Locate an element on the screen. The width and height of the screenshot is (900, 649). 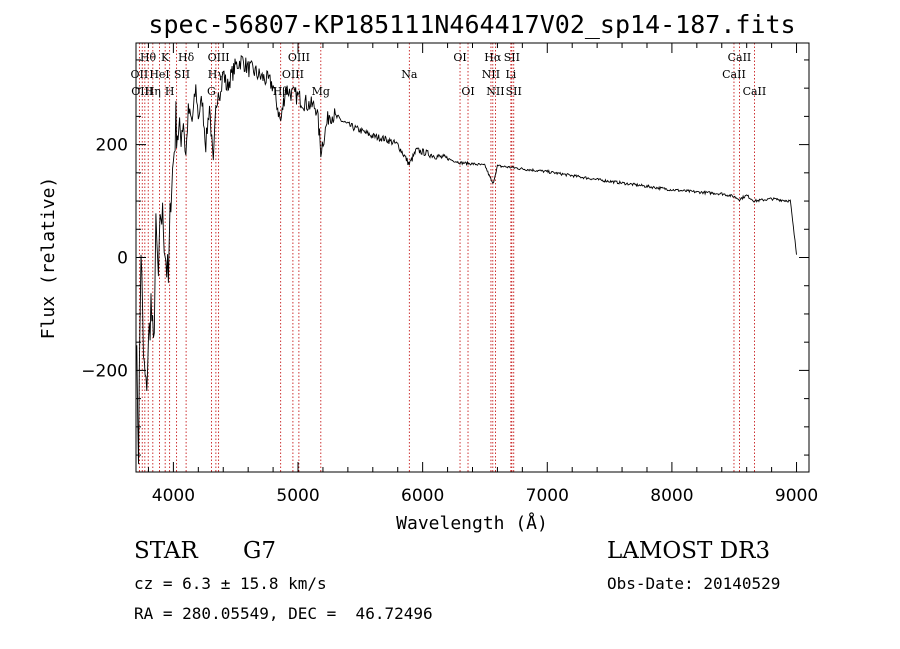
spectral-line-label: Mg is located at coordinates (321, 91).